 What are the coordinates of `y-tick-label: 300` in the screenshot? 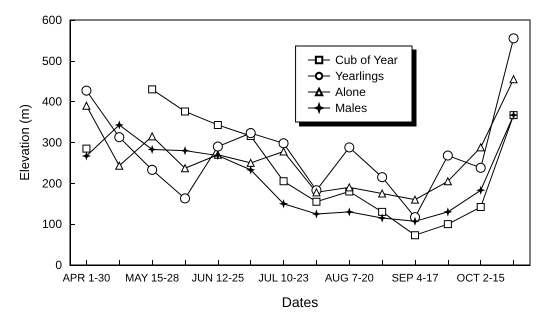 It's located at (52, 143).